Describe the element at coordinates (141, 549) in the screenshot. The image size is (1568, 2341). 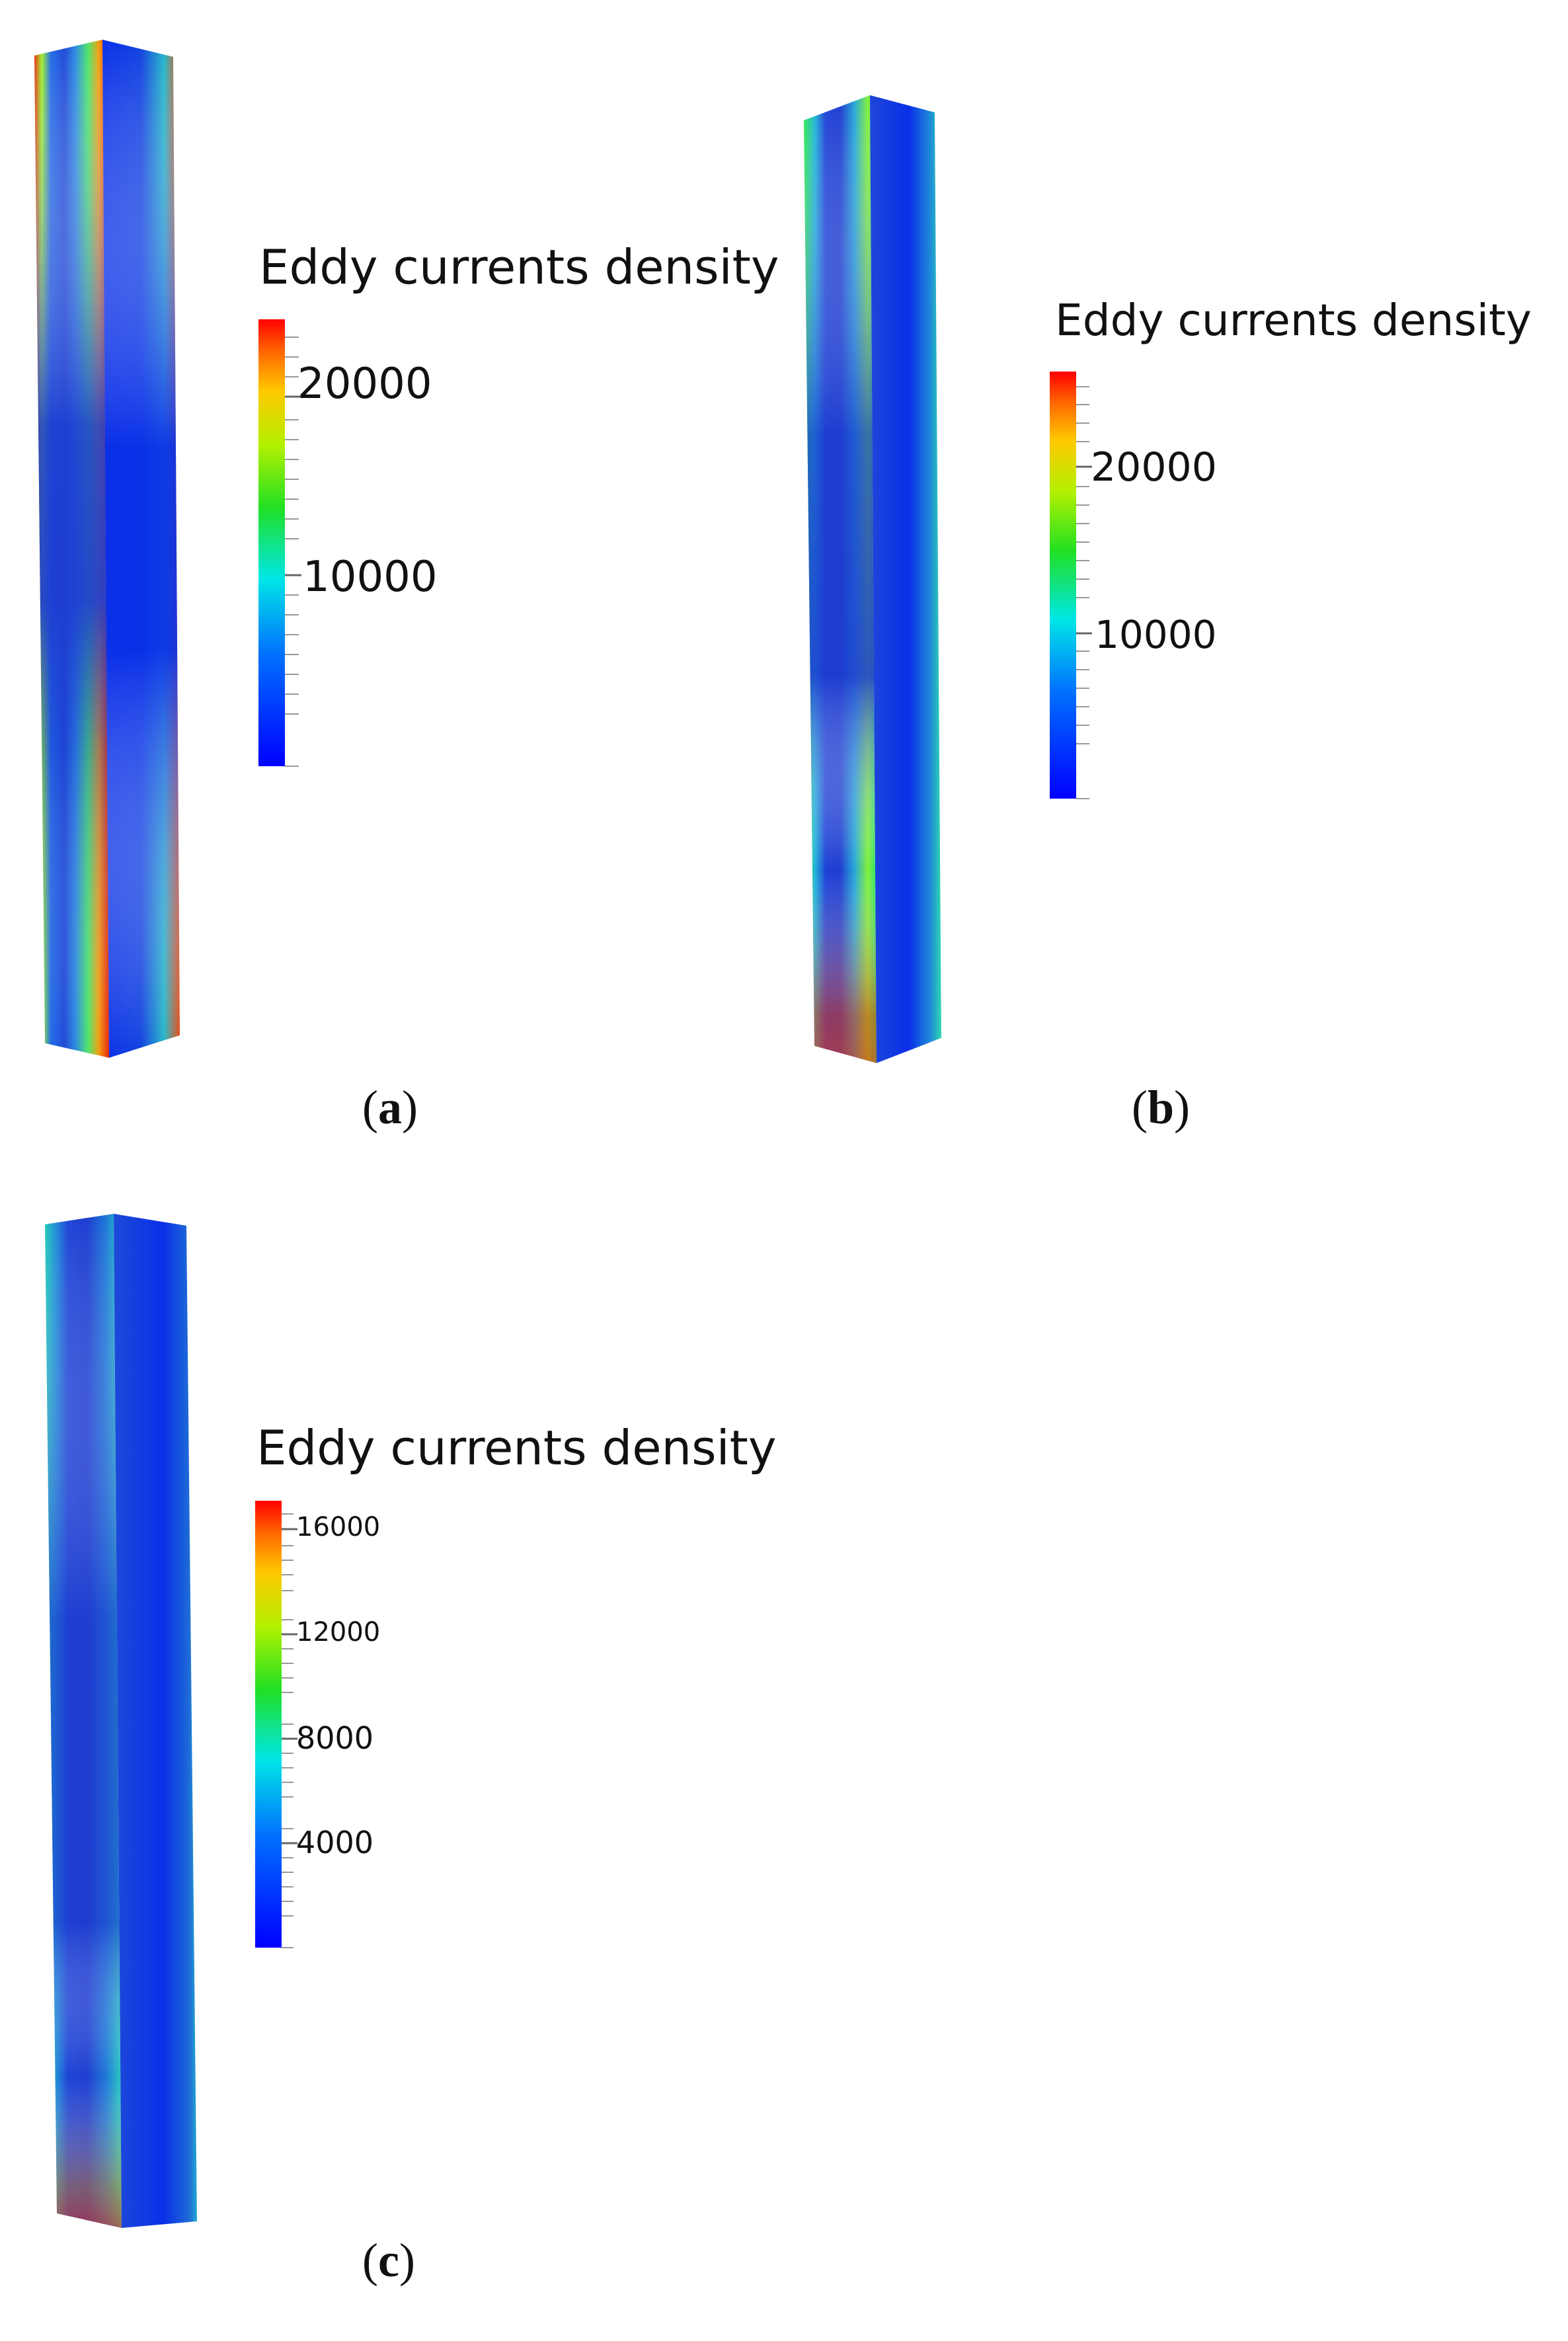
I see `bar-side-shade` at that location.